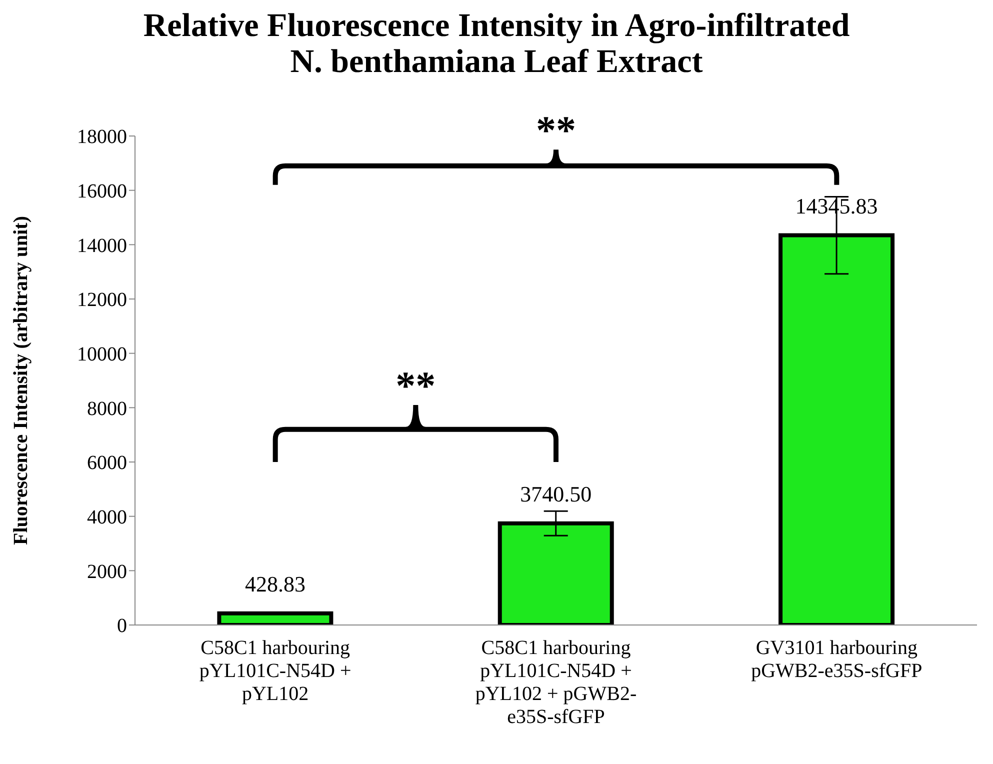  I want to click on chart-title: Relative Fluorescence Intensity in Agro-infiltrated N. benthamiana Leaf Extract, so click(496, 44).